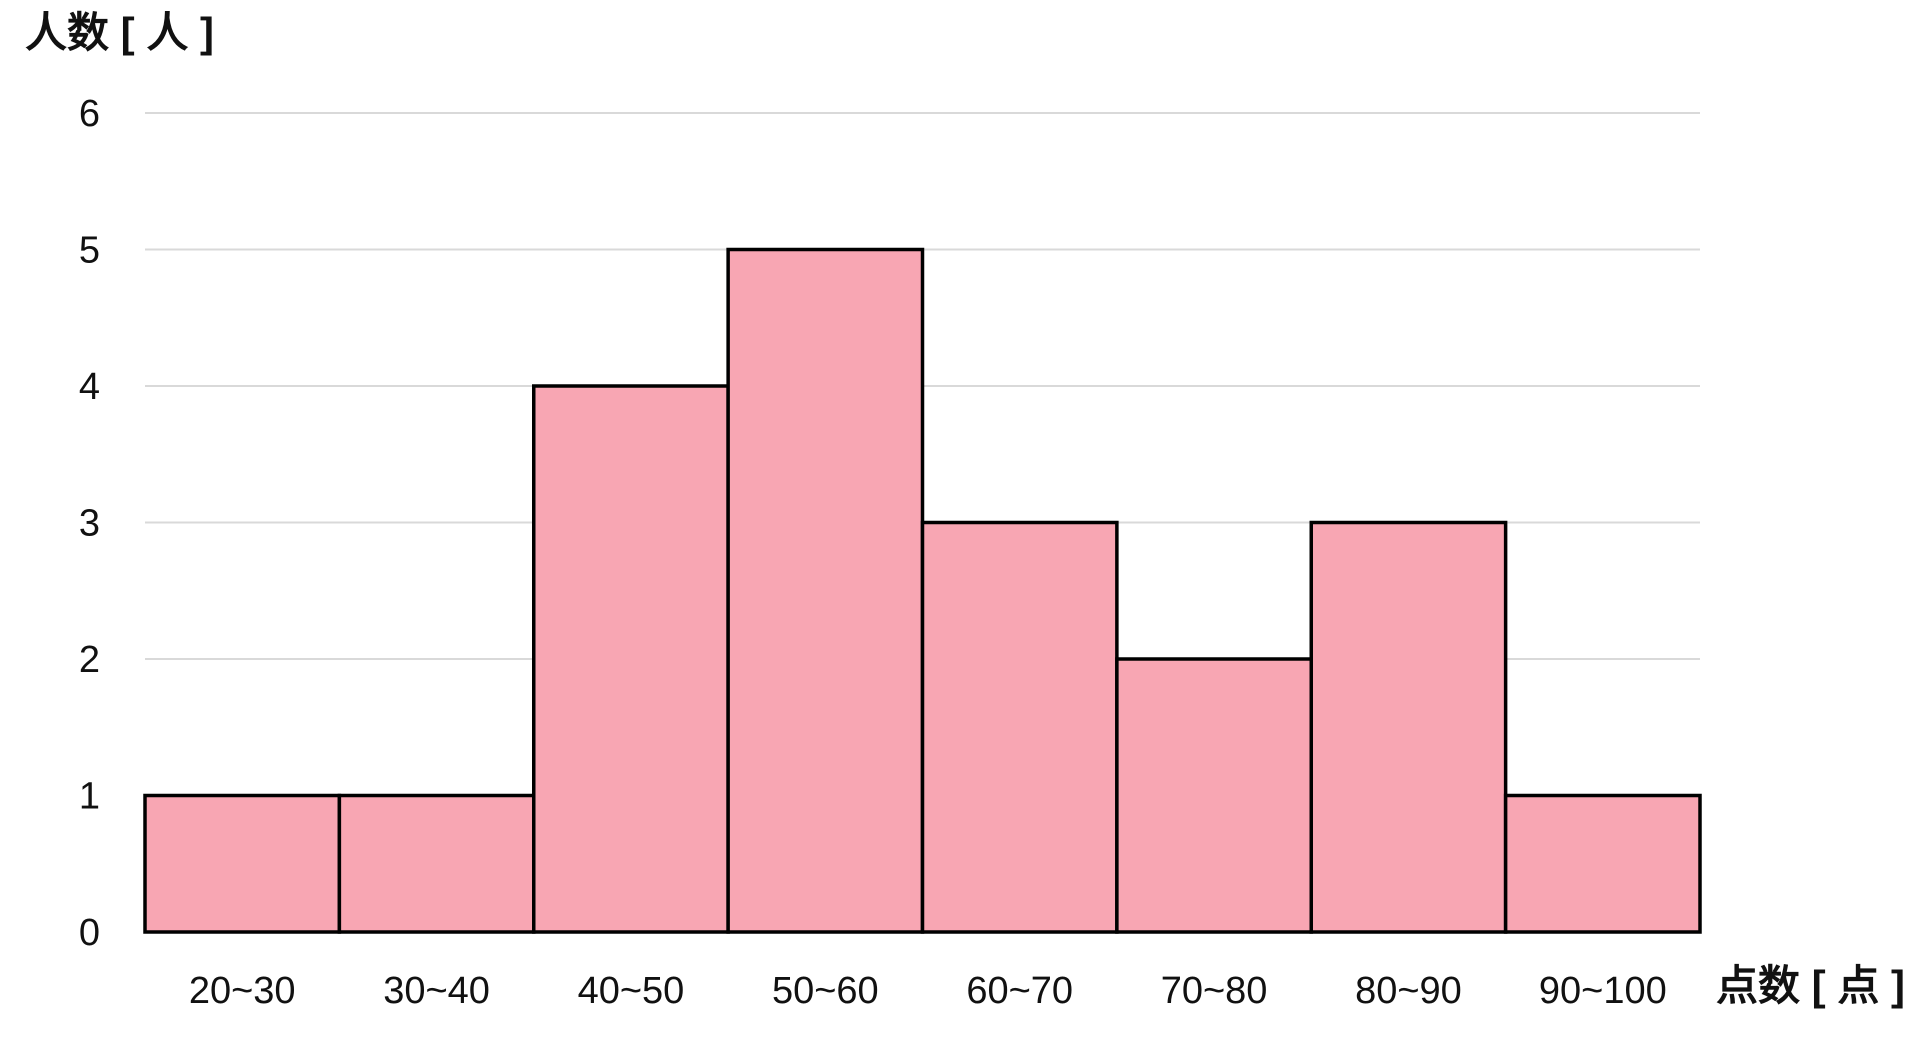 The image size is (1920, 1053). Describe the element at coordinates (631, 991) in the screenshot. I see `x-tick-label: 40~50` at that location.